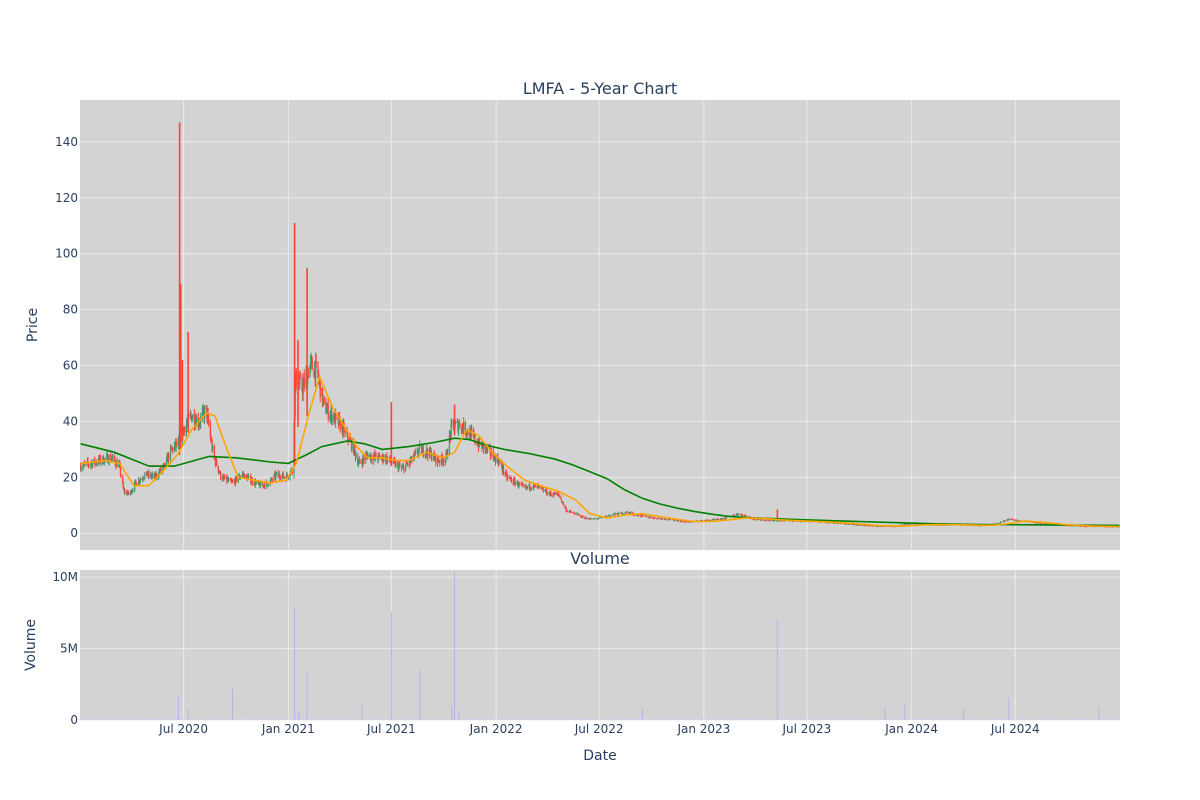 The height and width of the screenshot is (800, 1200). I want to click on price-y-tick: 120, so click(66, 198).